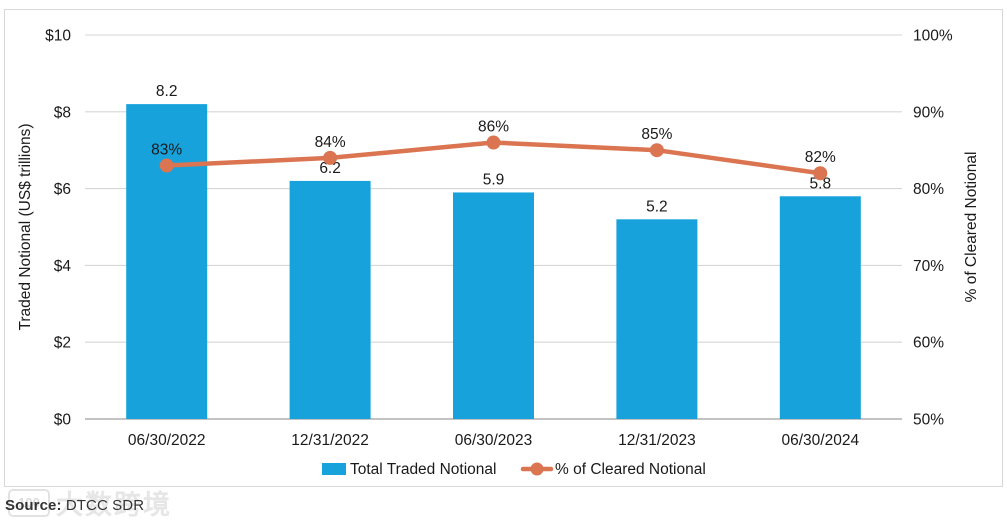  What do you see at coordinates (820, 157) in the screenshot?
I see `line-point-label: 82%` at bounding box center [820, 157].